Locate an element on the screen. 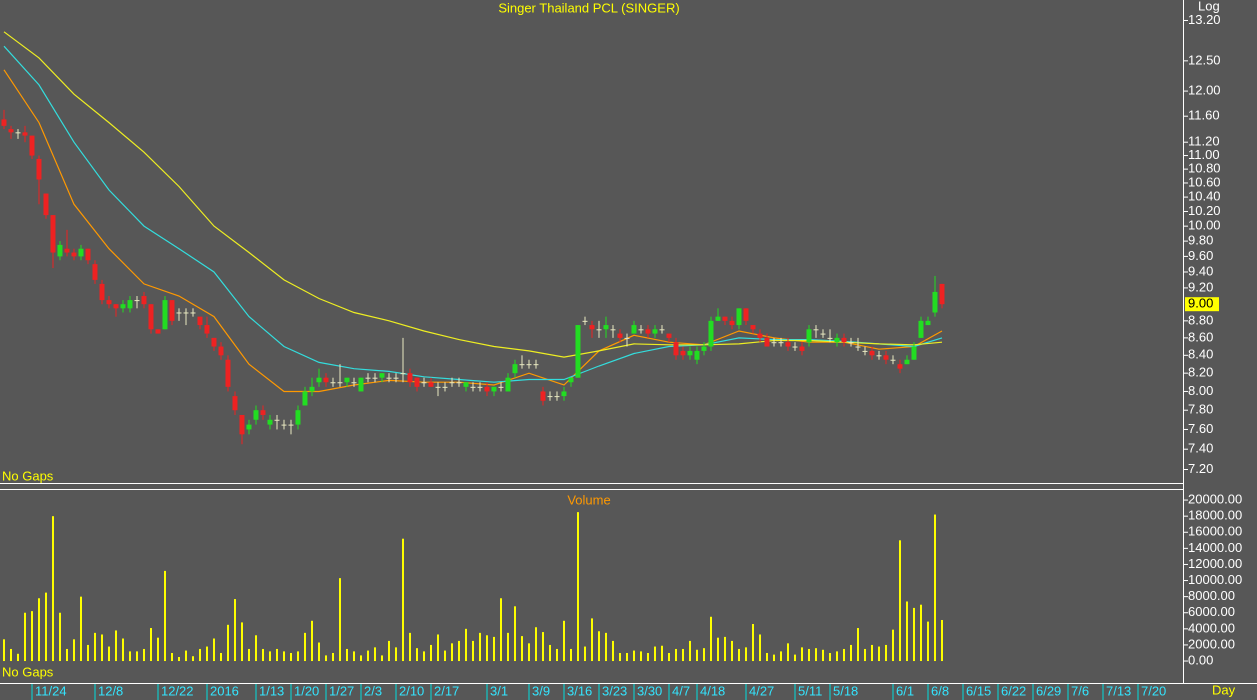  x-tick-label: 4/7 is located at coordinates (681, 690).